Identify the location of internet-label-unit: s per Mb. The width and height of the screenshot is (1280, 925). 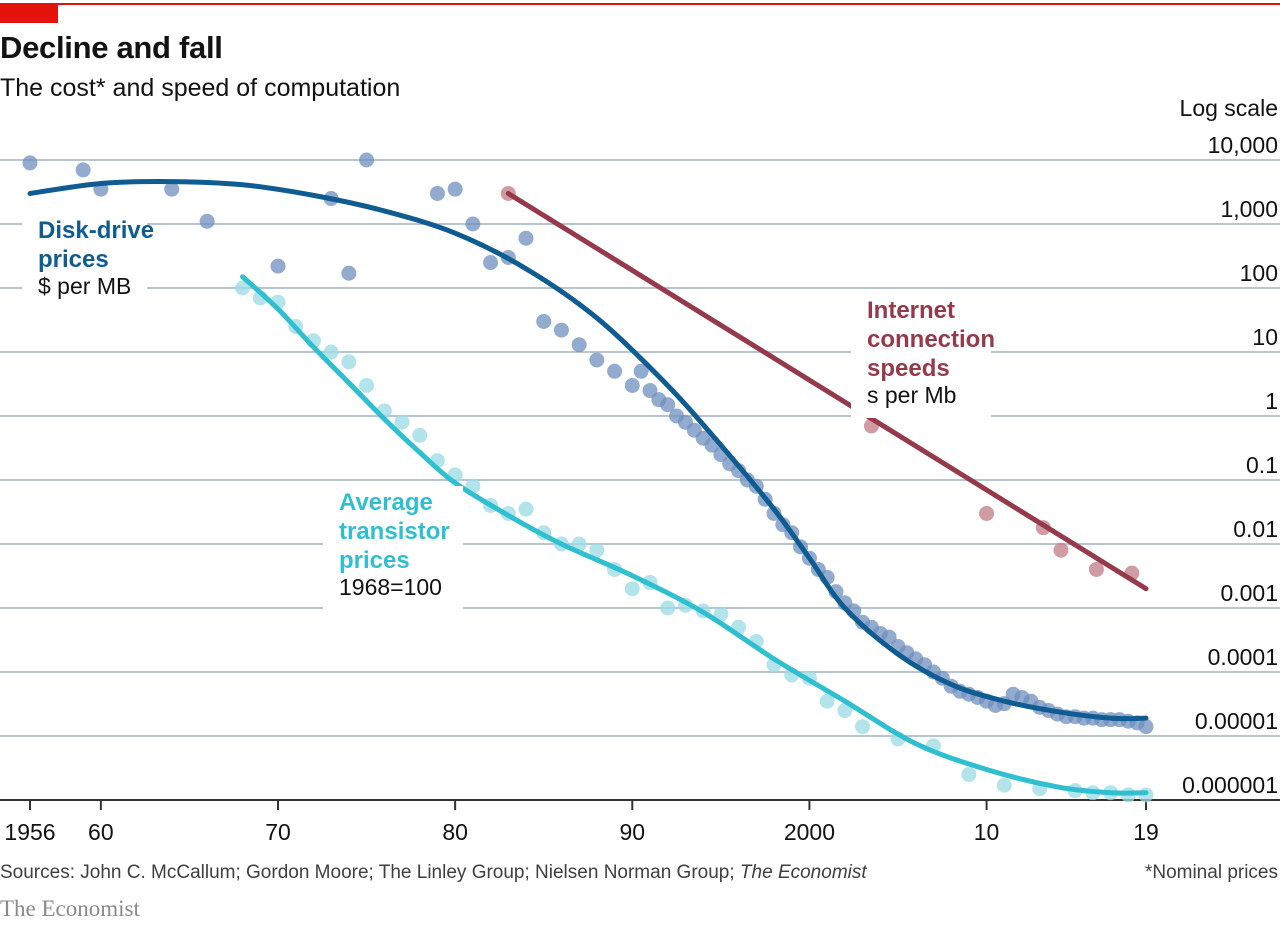
(911, 395).